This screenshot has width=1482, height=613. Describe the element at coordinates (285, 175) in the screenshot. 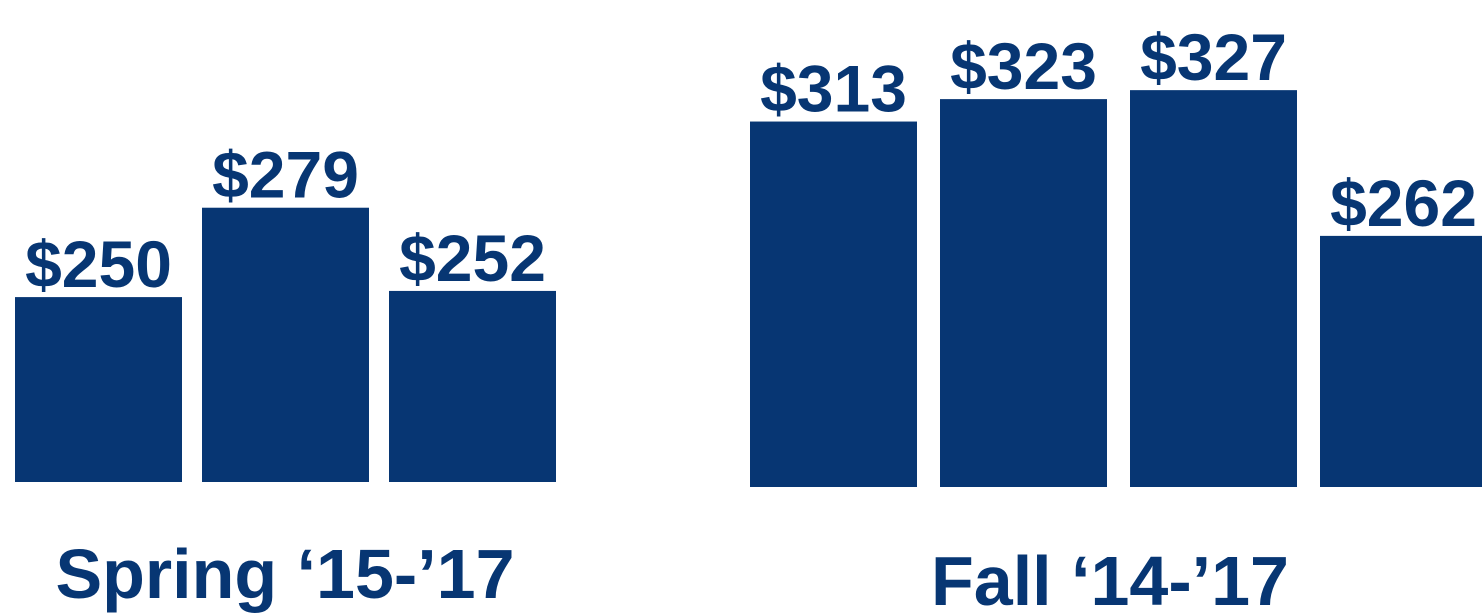

I see `value-label: $279` at that location.